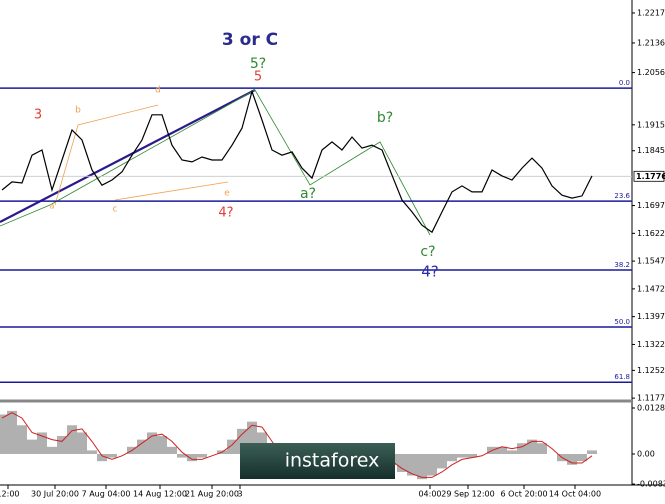 This screenshot has width=665, height=504. I want to click on wave-label: 3, so click(38, 115).